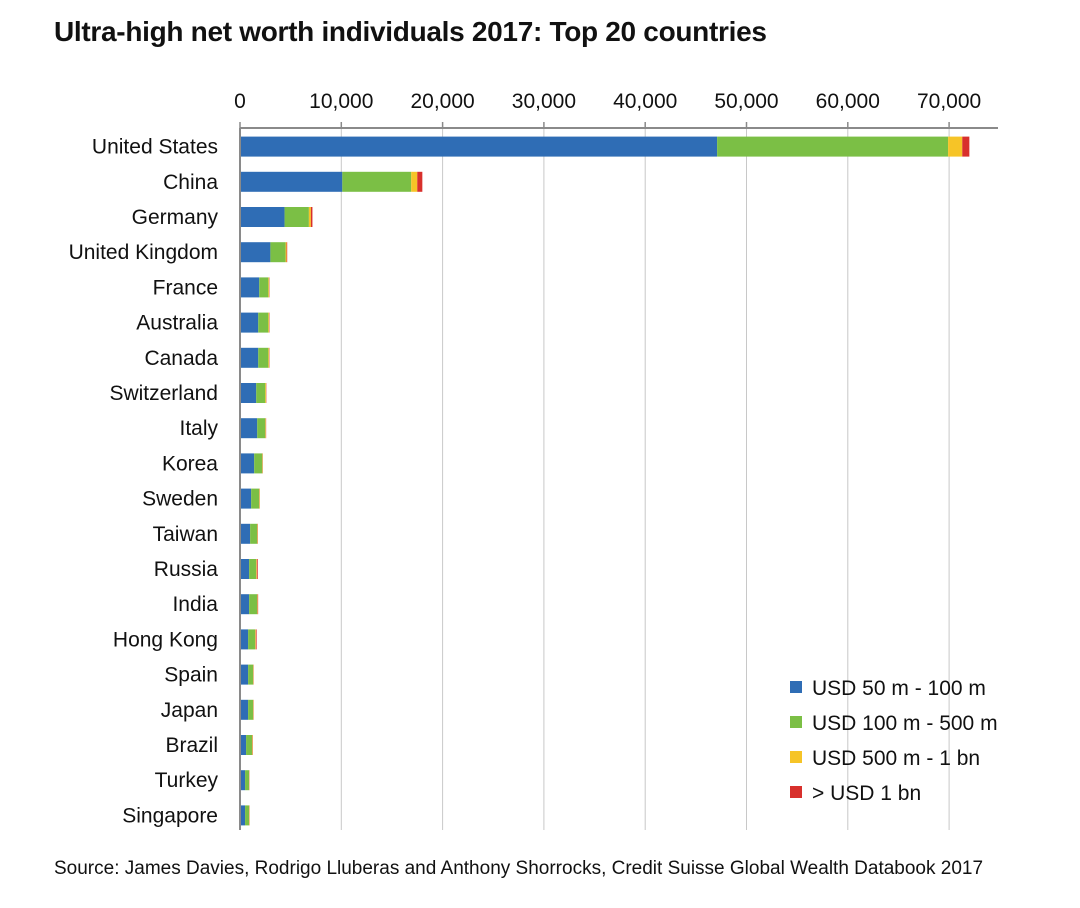  I want to click on legend-label: USD 100 m - 500 m, so click(905, 723).